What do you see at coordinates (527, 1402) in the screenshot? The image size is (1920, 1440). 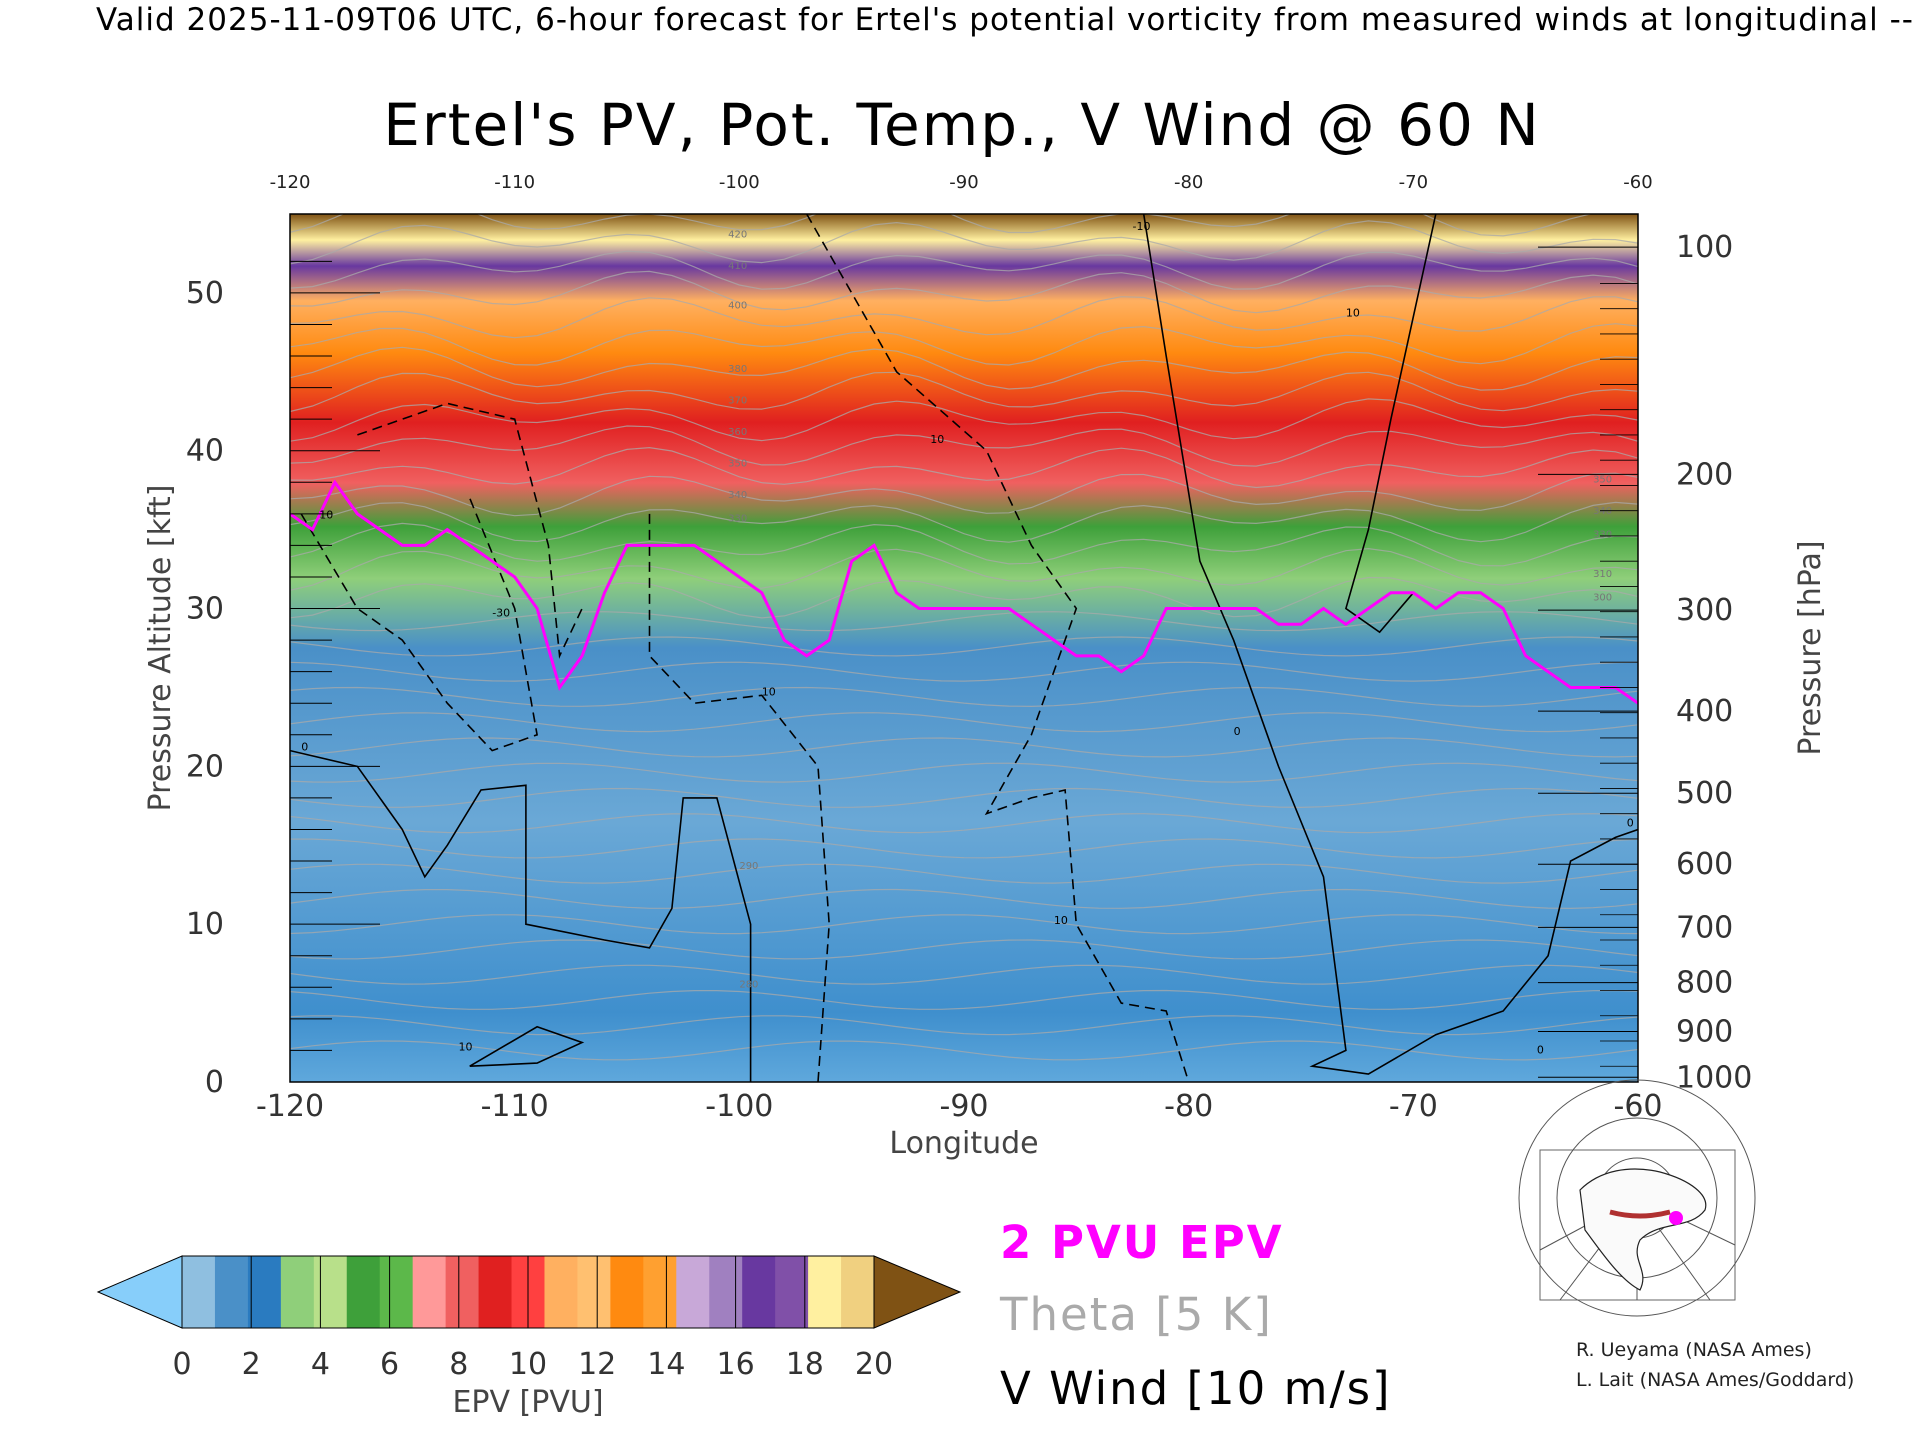 I see `colorbar-label: EPV [PVU]` at bounding box center [527, 1402].